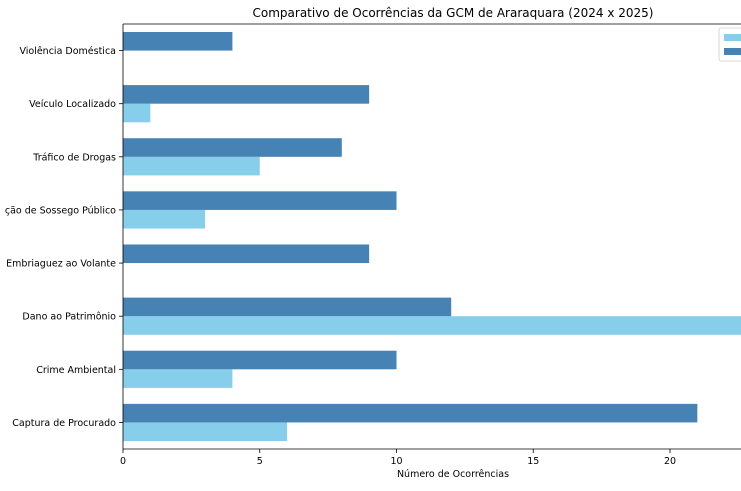 Image resolution: width=741 pixels, height=491 pixels. I want to click on y-tick-label-4: ção de Sossego Público, so click(60, 210).